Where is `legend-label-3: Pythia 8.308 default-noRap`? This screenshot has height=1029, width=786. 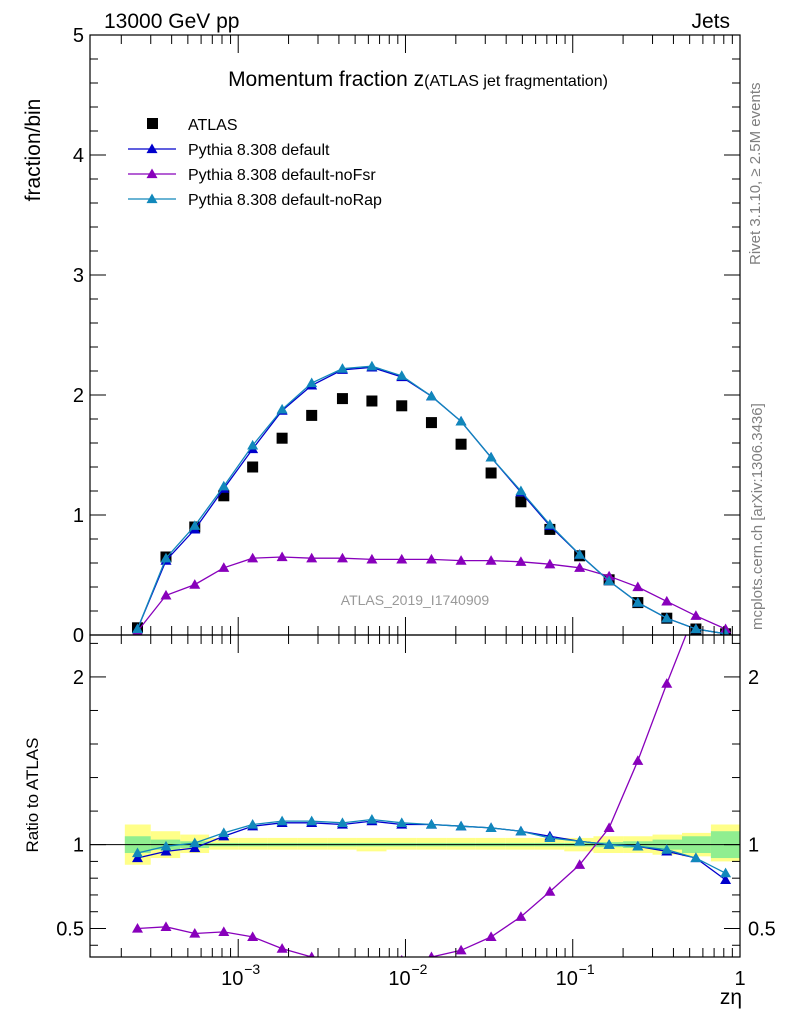 legend-label-3: Pythia 8.308 default-noRap is located at coordinates (285, 200).